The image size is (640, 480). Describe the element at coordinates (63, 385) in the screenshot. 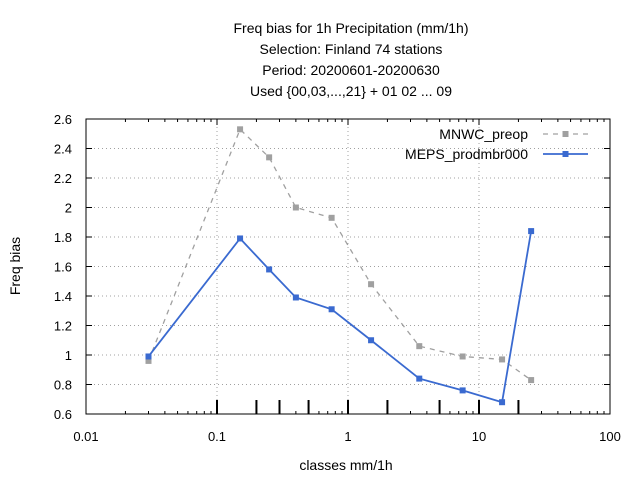

I see `y-tick-label: 0.8` at that location.